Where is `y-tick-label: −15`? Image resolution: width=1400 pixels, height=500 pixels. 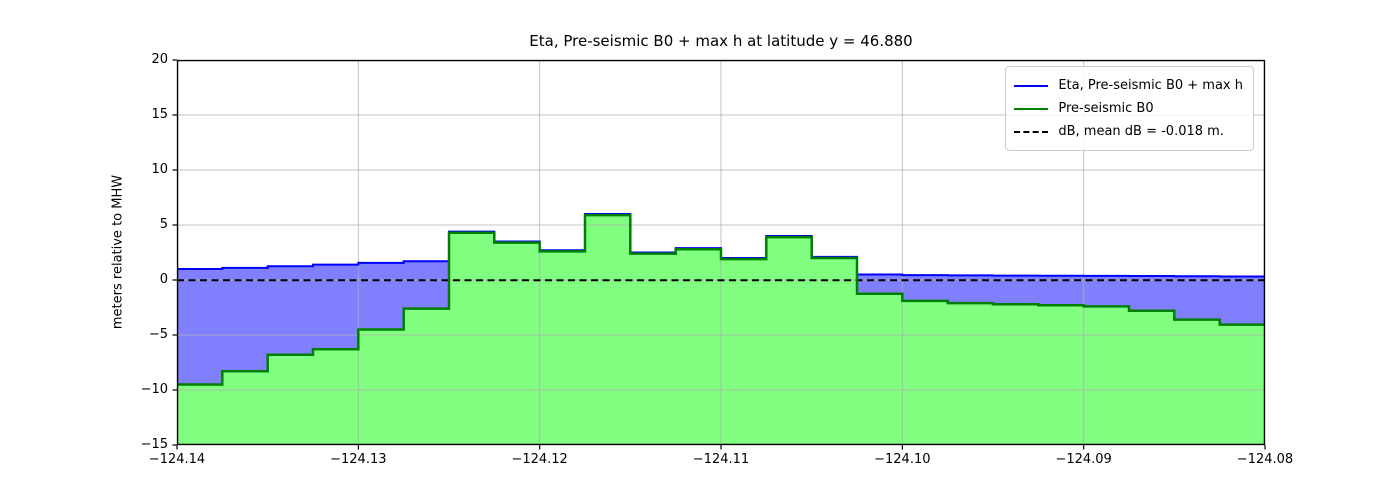 y-tick-label: −15 is located at coordinates (154, 444).